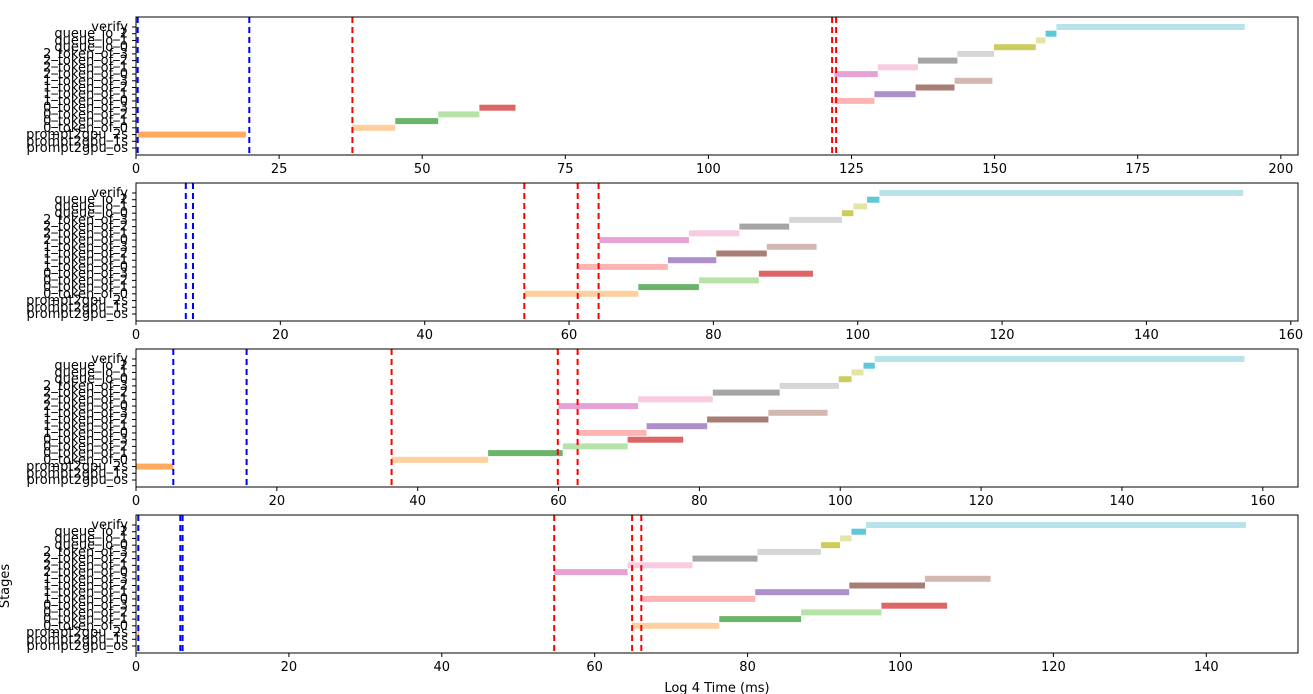  What do you see at coordinates (851, 169) in the screenshot?
I see `x-tick-label: 125` at bounding box center [851, 169].